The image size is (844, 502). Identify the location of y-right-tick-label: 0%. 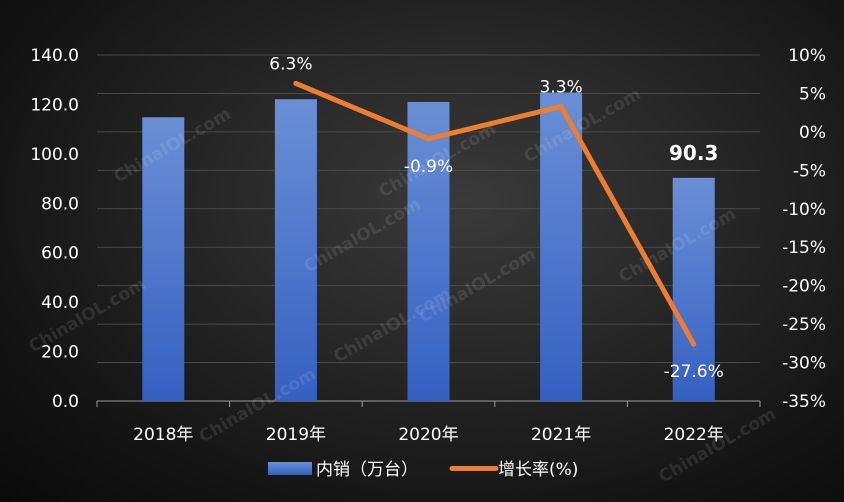
(812, 133).